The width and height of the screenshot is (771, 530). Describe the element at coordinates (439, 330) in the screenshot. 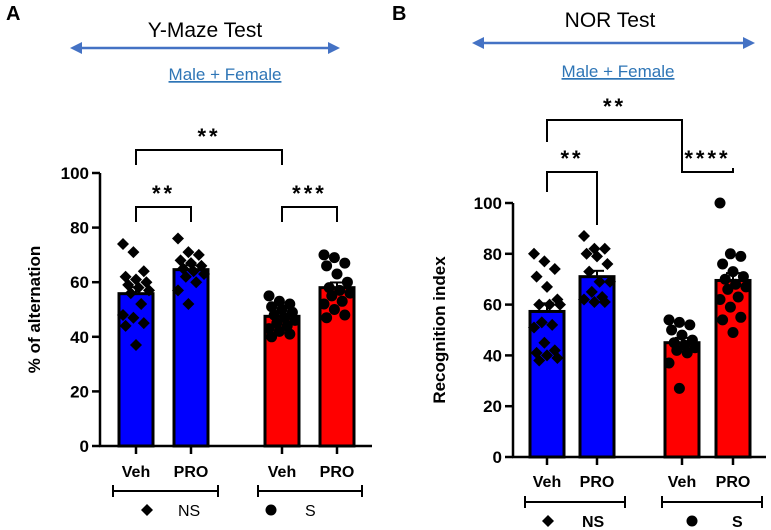

I see `y-axis-label: Recognition index` at that location.